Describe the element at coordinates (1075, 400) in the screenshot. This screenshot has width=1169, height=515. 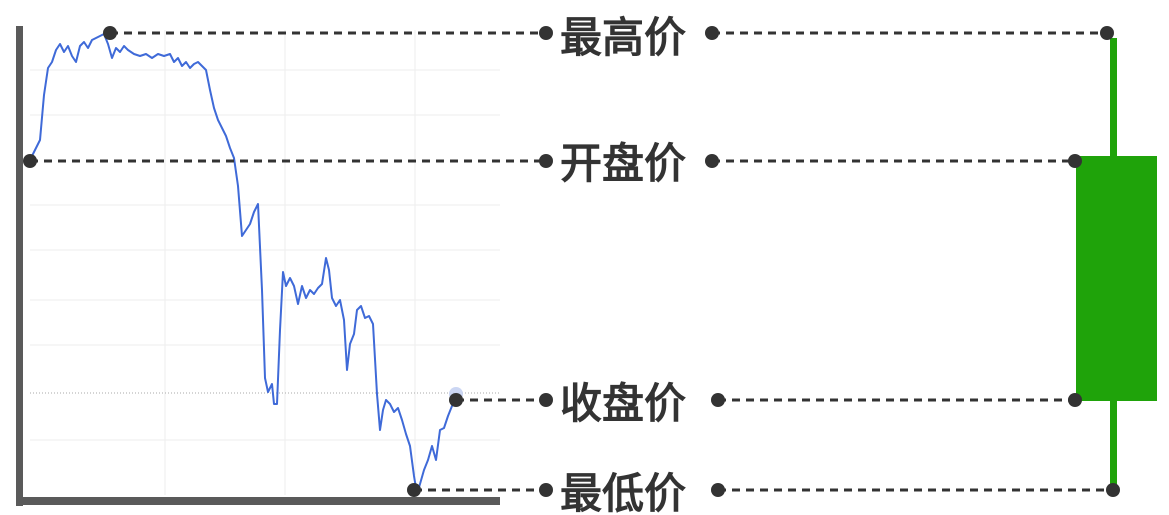
I see `close-dot-candle` at that location.